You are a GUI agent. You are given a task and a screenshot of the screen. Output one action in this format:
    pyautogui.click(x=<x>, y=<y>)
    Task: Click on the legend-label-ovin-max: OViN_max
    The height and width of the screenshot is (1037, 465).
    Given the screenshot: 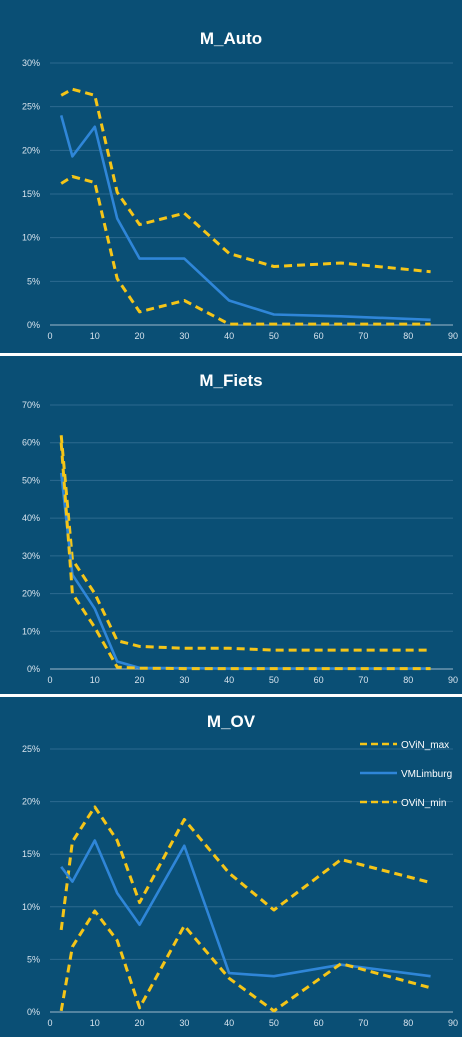 What is the action you would take?
    pyautogui.click(x=425, y=745)
    